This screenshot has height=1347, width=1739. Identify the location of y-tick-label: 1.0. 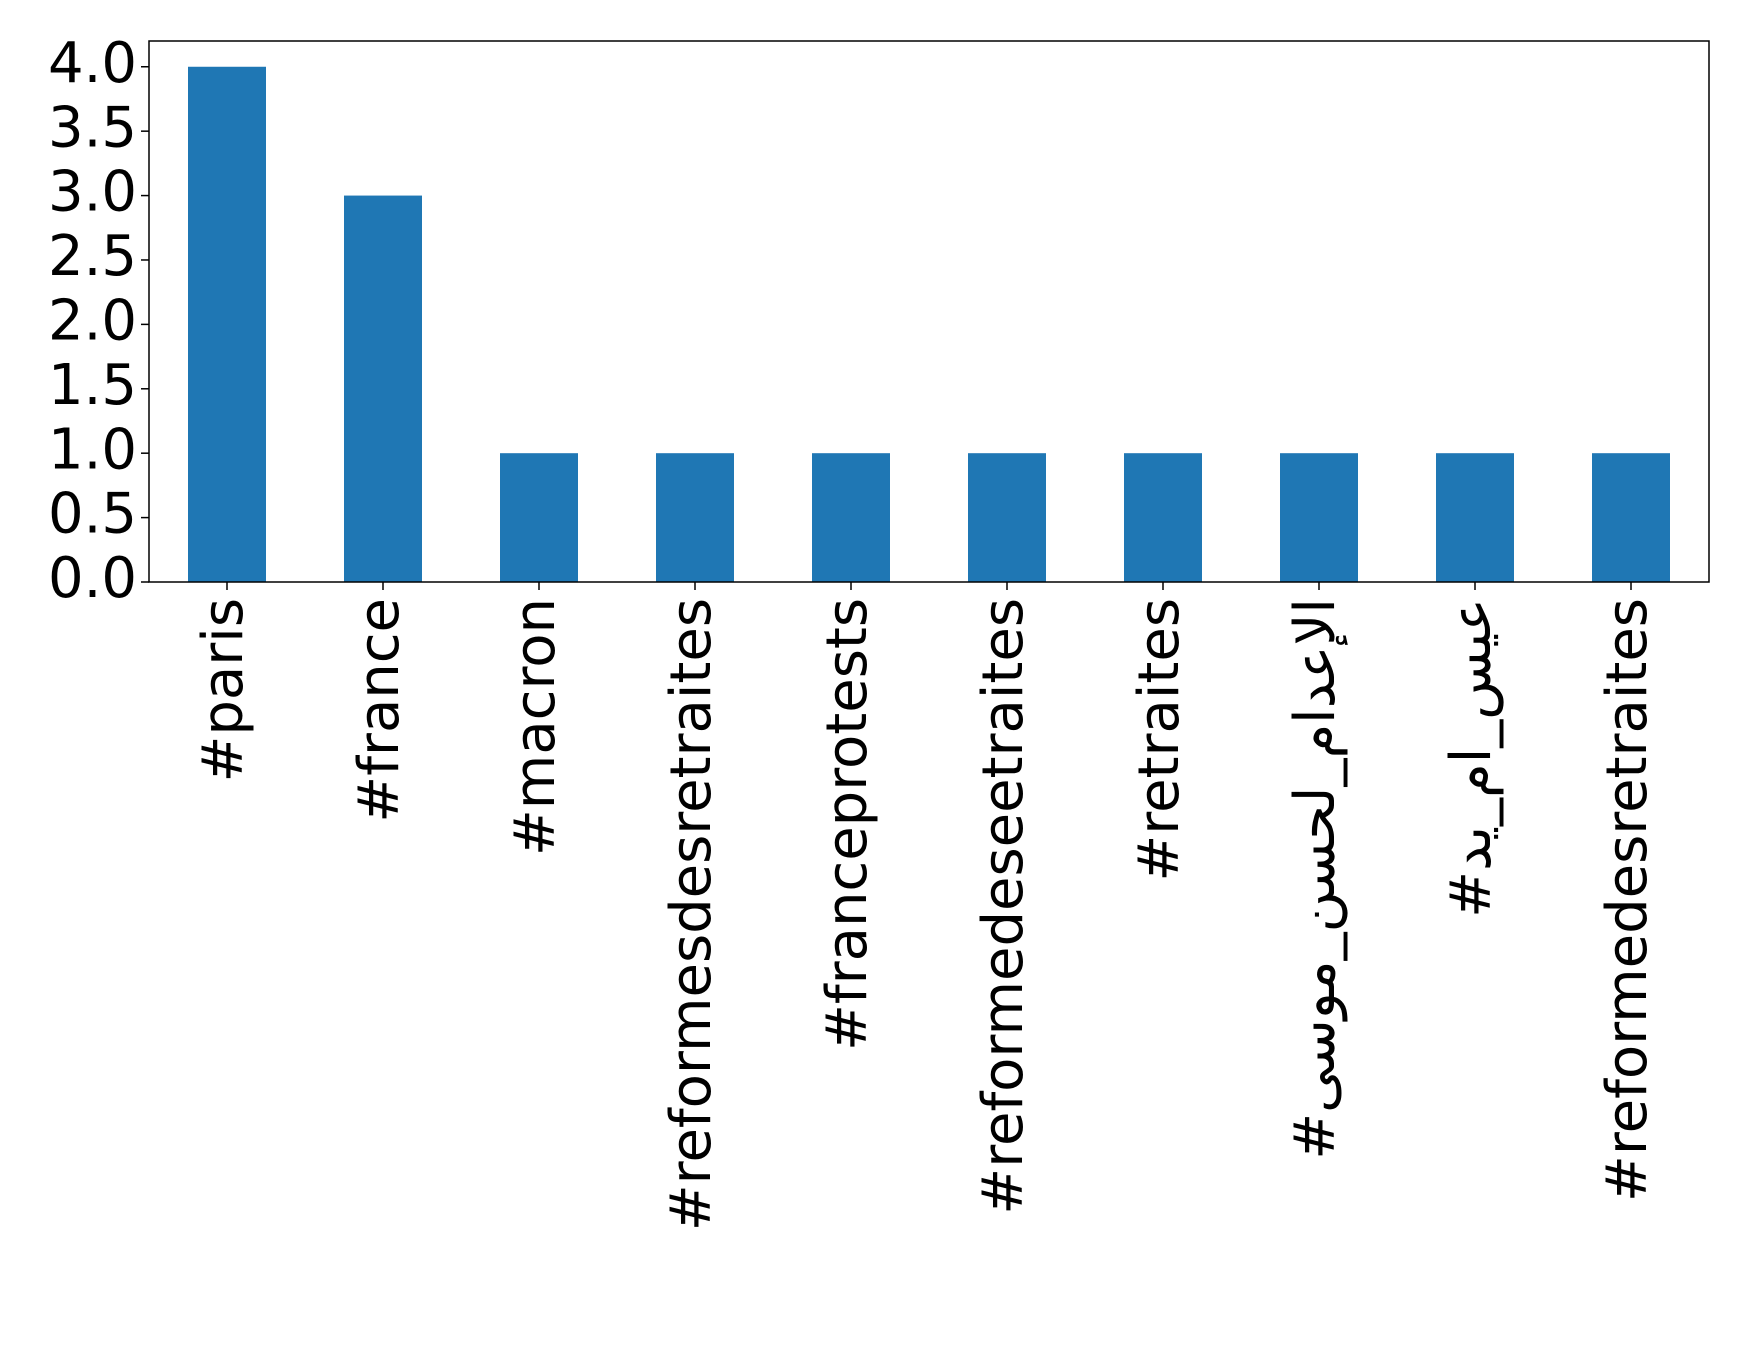
(92, 449).